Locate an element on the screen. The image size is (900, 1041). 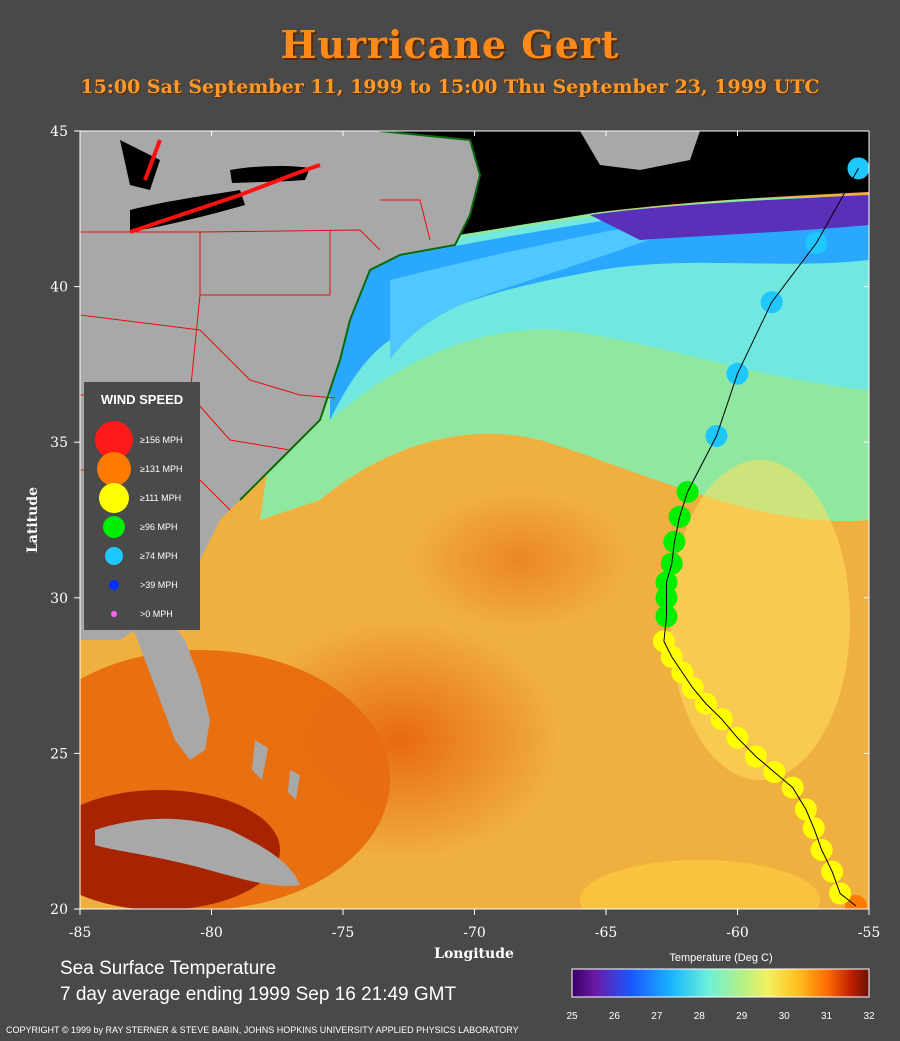
east-coastline is located at coordinates (360, 316).